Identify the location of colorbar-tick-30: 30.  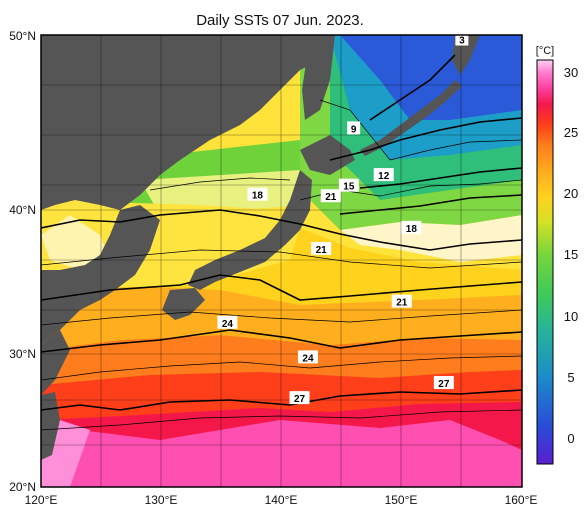
(571, 72).